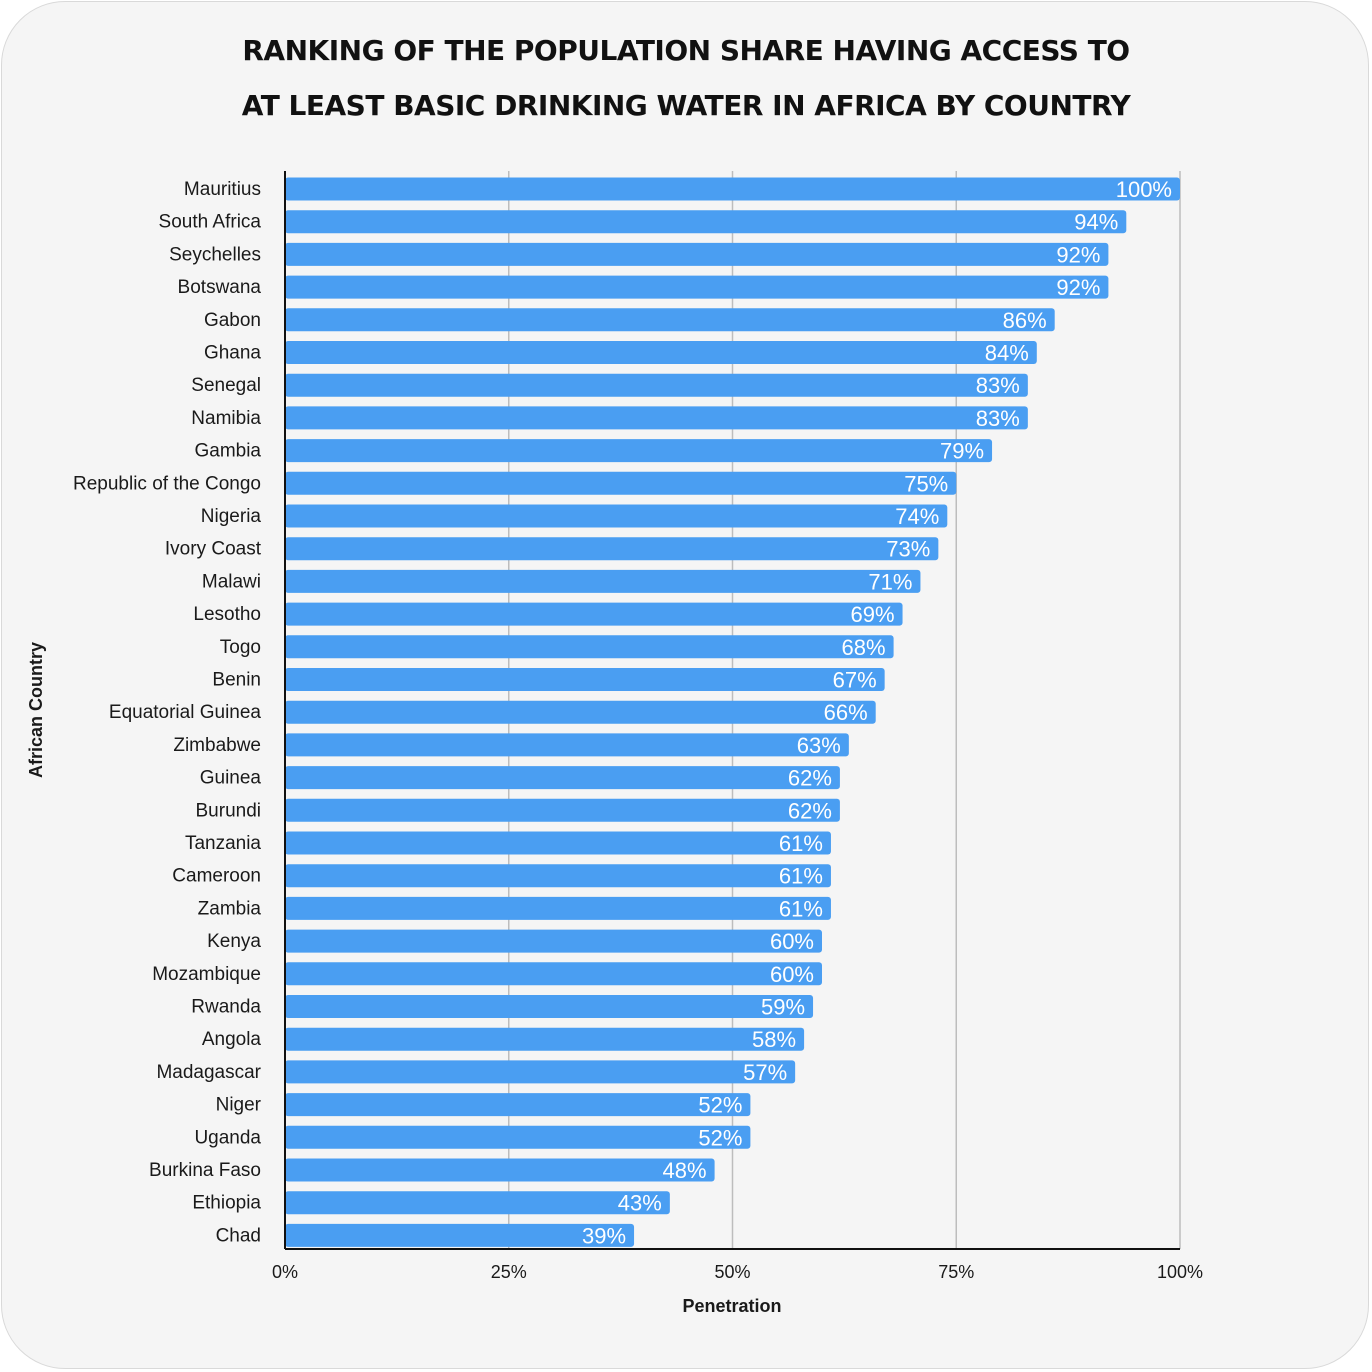  I want to click on data-label: 62%, so click(810, 810).